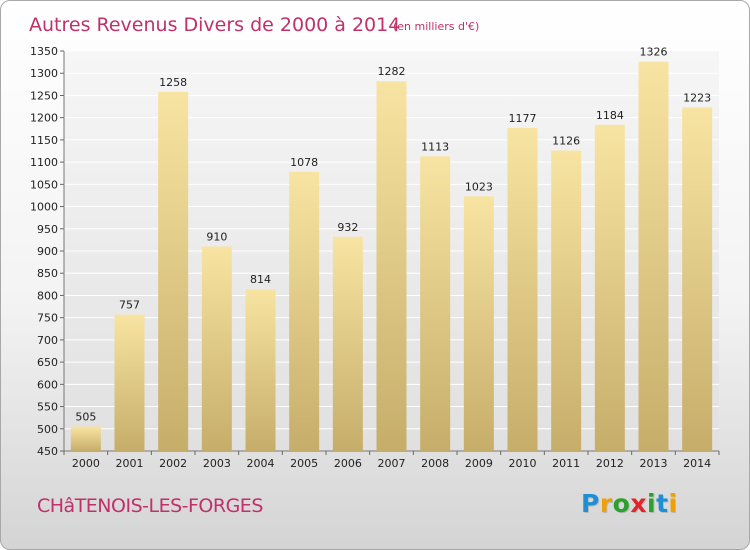 This screenshot has width=750, height=550. I want to click on proxiti-logo: Proxiti, so click(629, 503).